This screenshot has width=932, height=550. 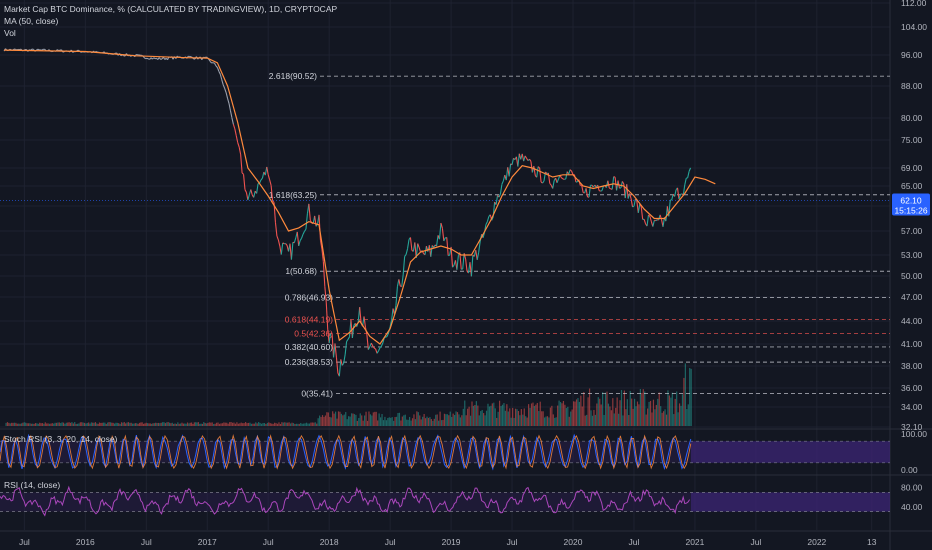 What do you see at coordinates (348, 394) in the screenshot?
I see `volume-bars` at bounding box center [348, 394].